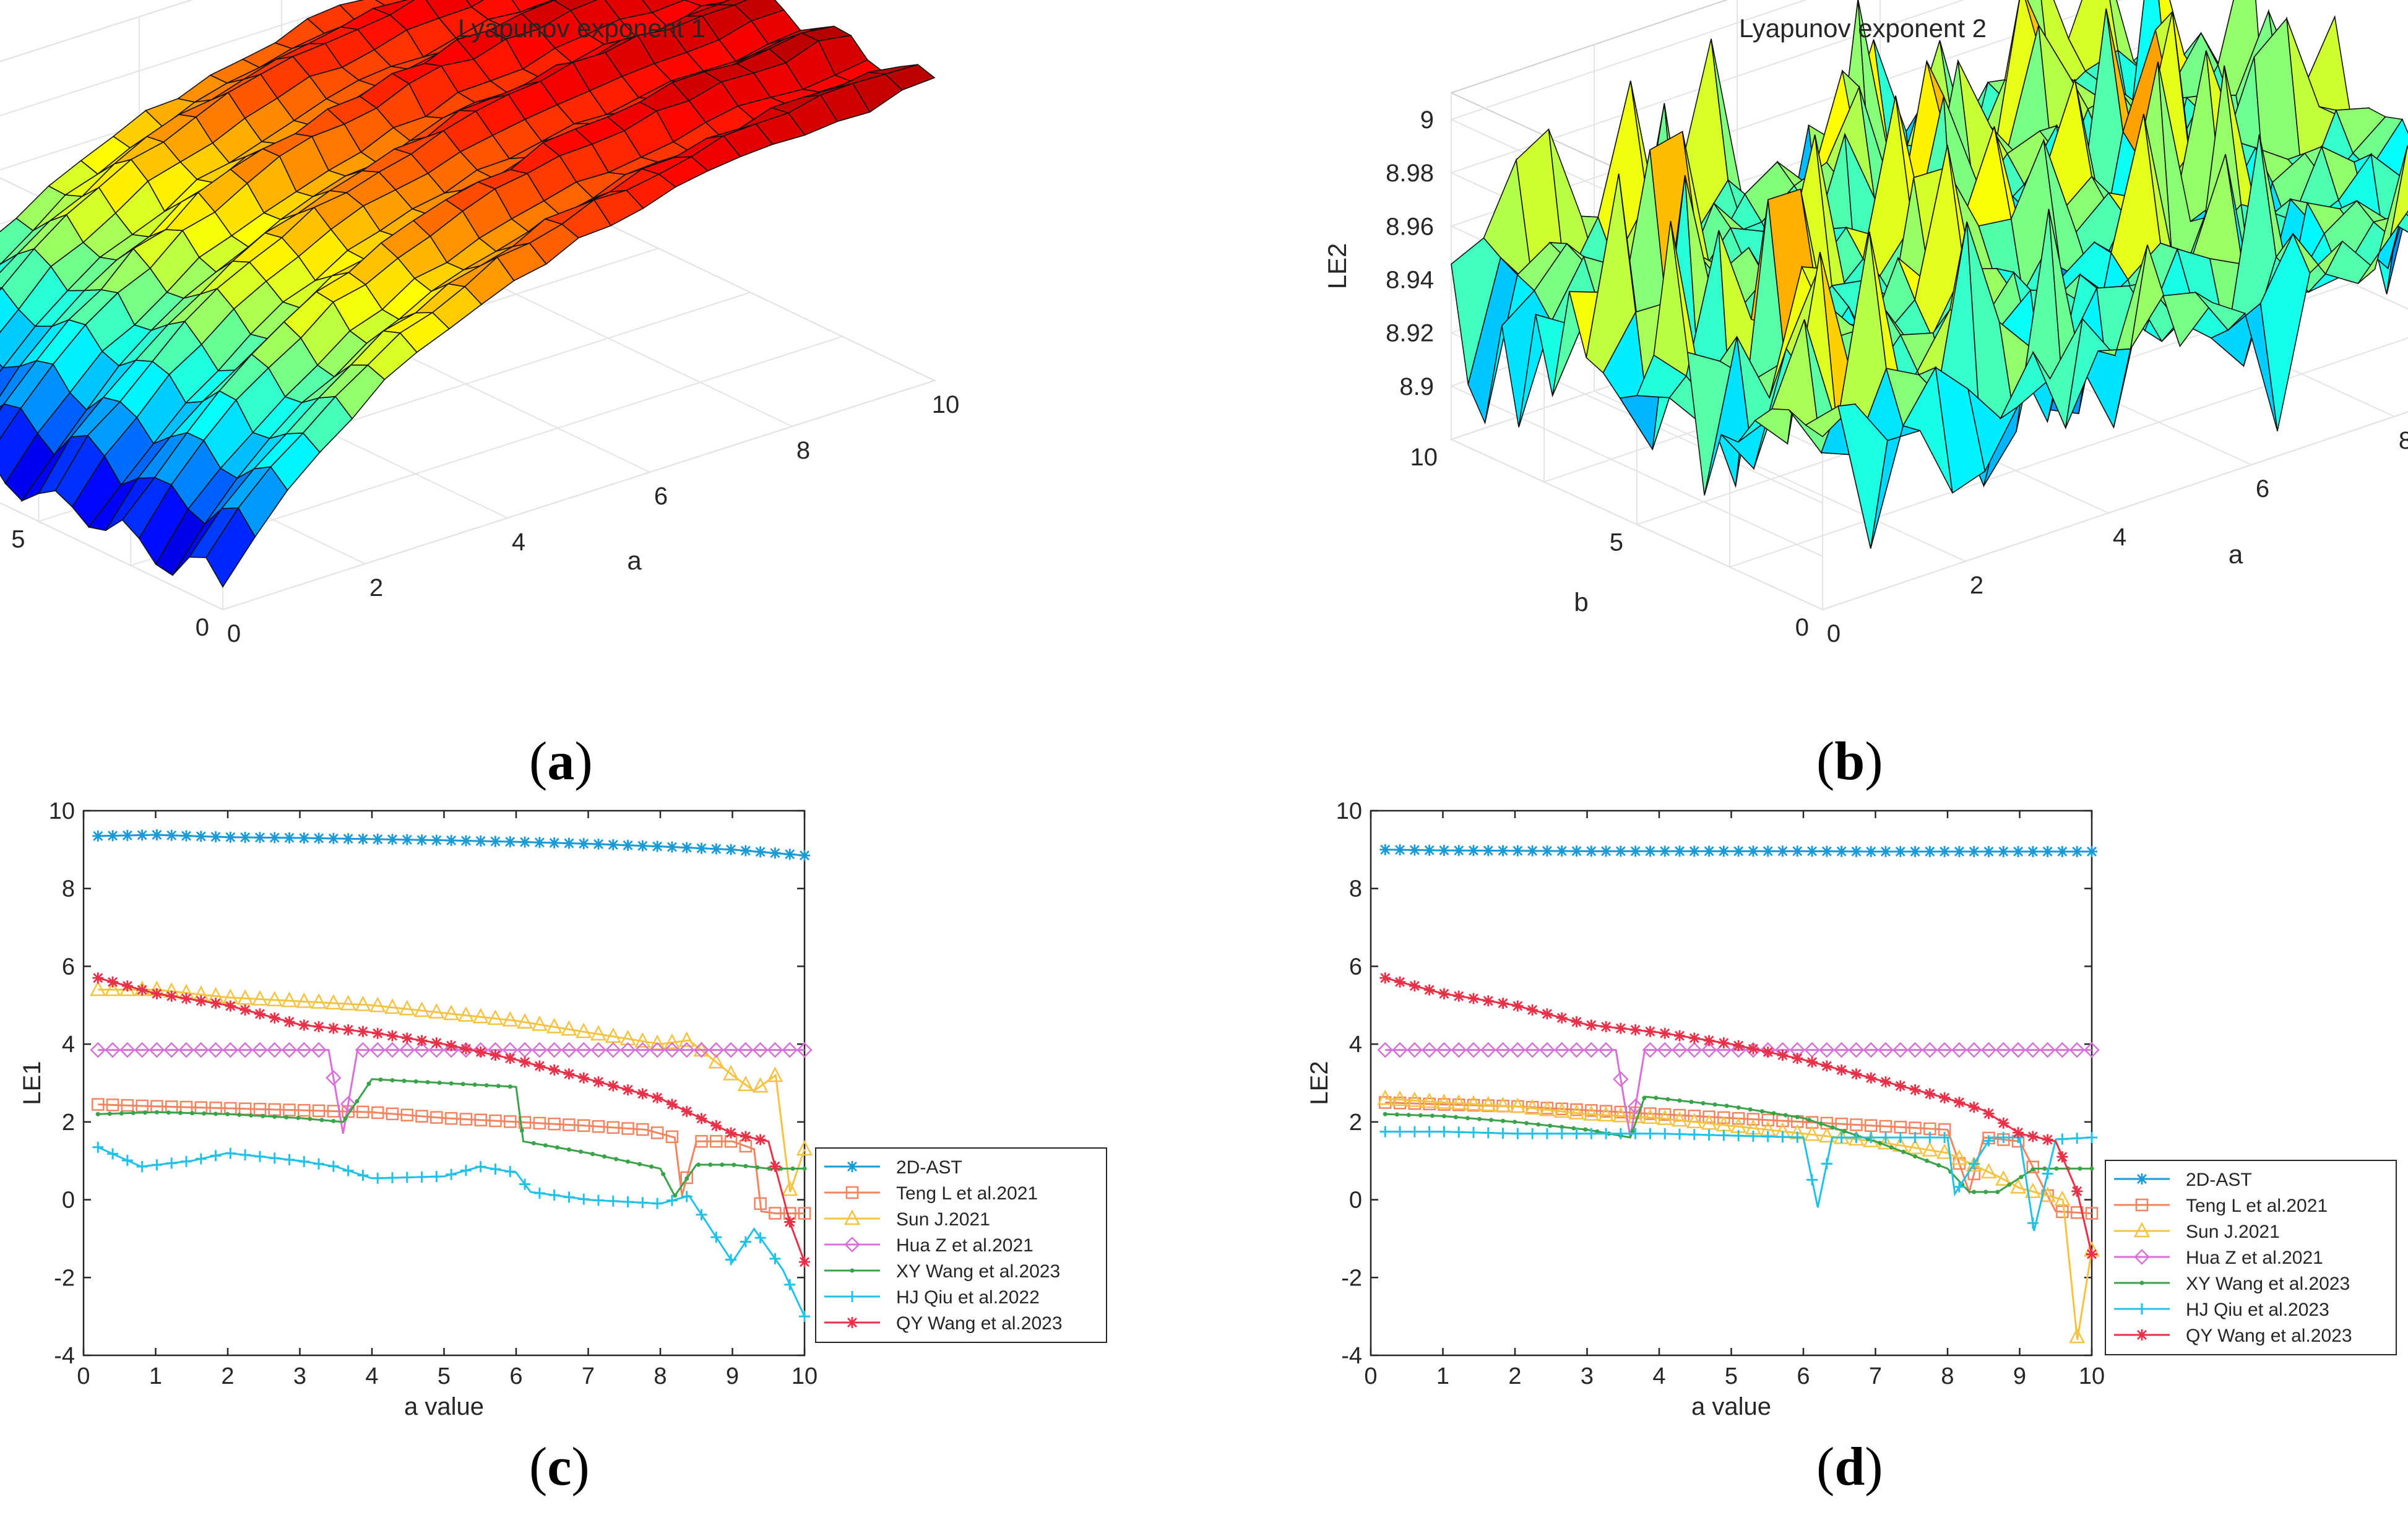 The height and width of the screenshot is (1515, 2408). I want to click on x-tick-label: 6, so click(515, 1376).